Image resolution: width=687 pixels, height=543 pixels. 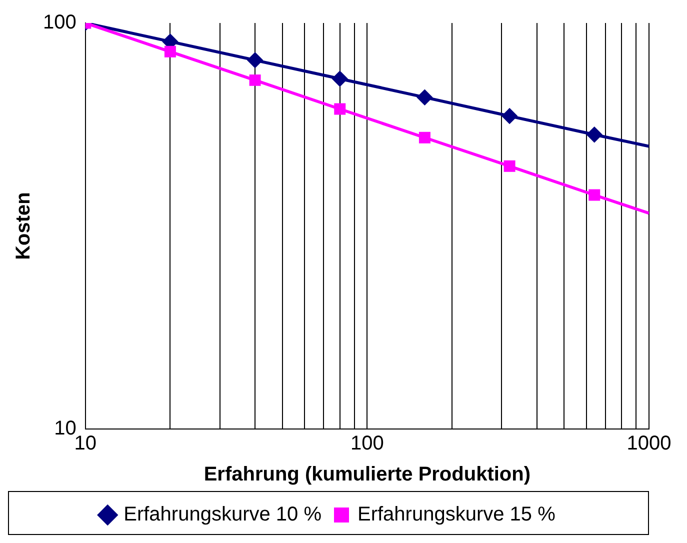 I want to click on x-tick-label: 100, so click(x=367, y=443).